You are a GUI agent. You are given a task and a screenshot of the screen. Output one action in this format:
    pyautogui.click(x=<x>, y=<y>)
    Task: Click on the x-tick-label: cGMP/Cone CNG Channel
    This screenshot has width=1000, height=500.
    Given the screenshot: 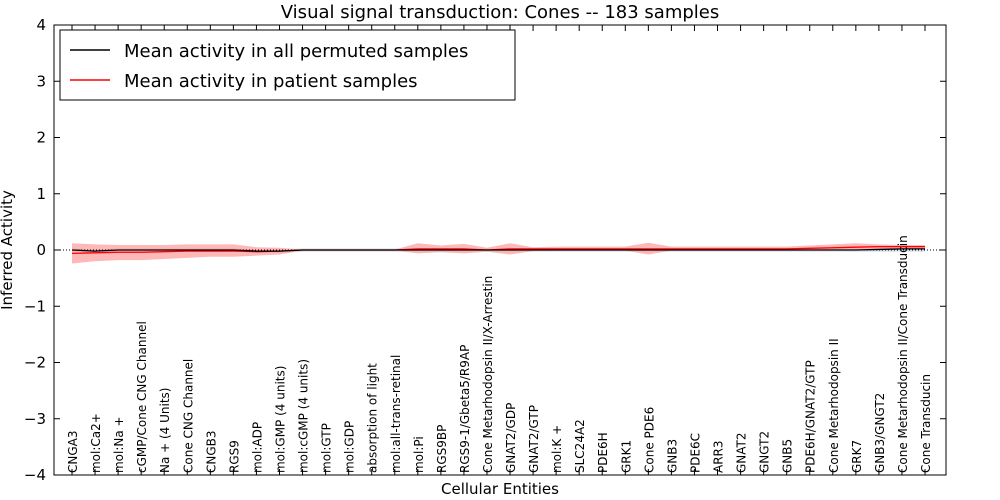 What is the action you would take?
    pyautogui.click(x=142, y=397)
    